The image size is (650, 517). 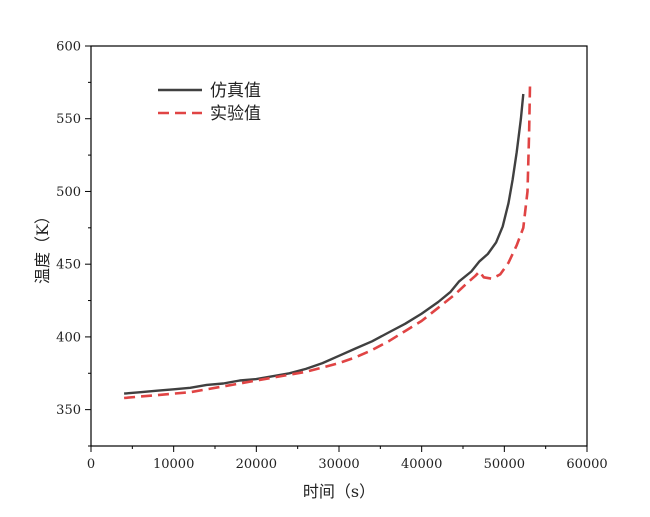 What do you see at coordinates (68, 337) in the screenshot?
I see `y-tick-label: 400` at bounding box center [68, 337].